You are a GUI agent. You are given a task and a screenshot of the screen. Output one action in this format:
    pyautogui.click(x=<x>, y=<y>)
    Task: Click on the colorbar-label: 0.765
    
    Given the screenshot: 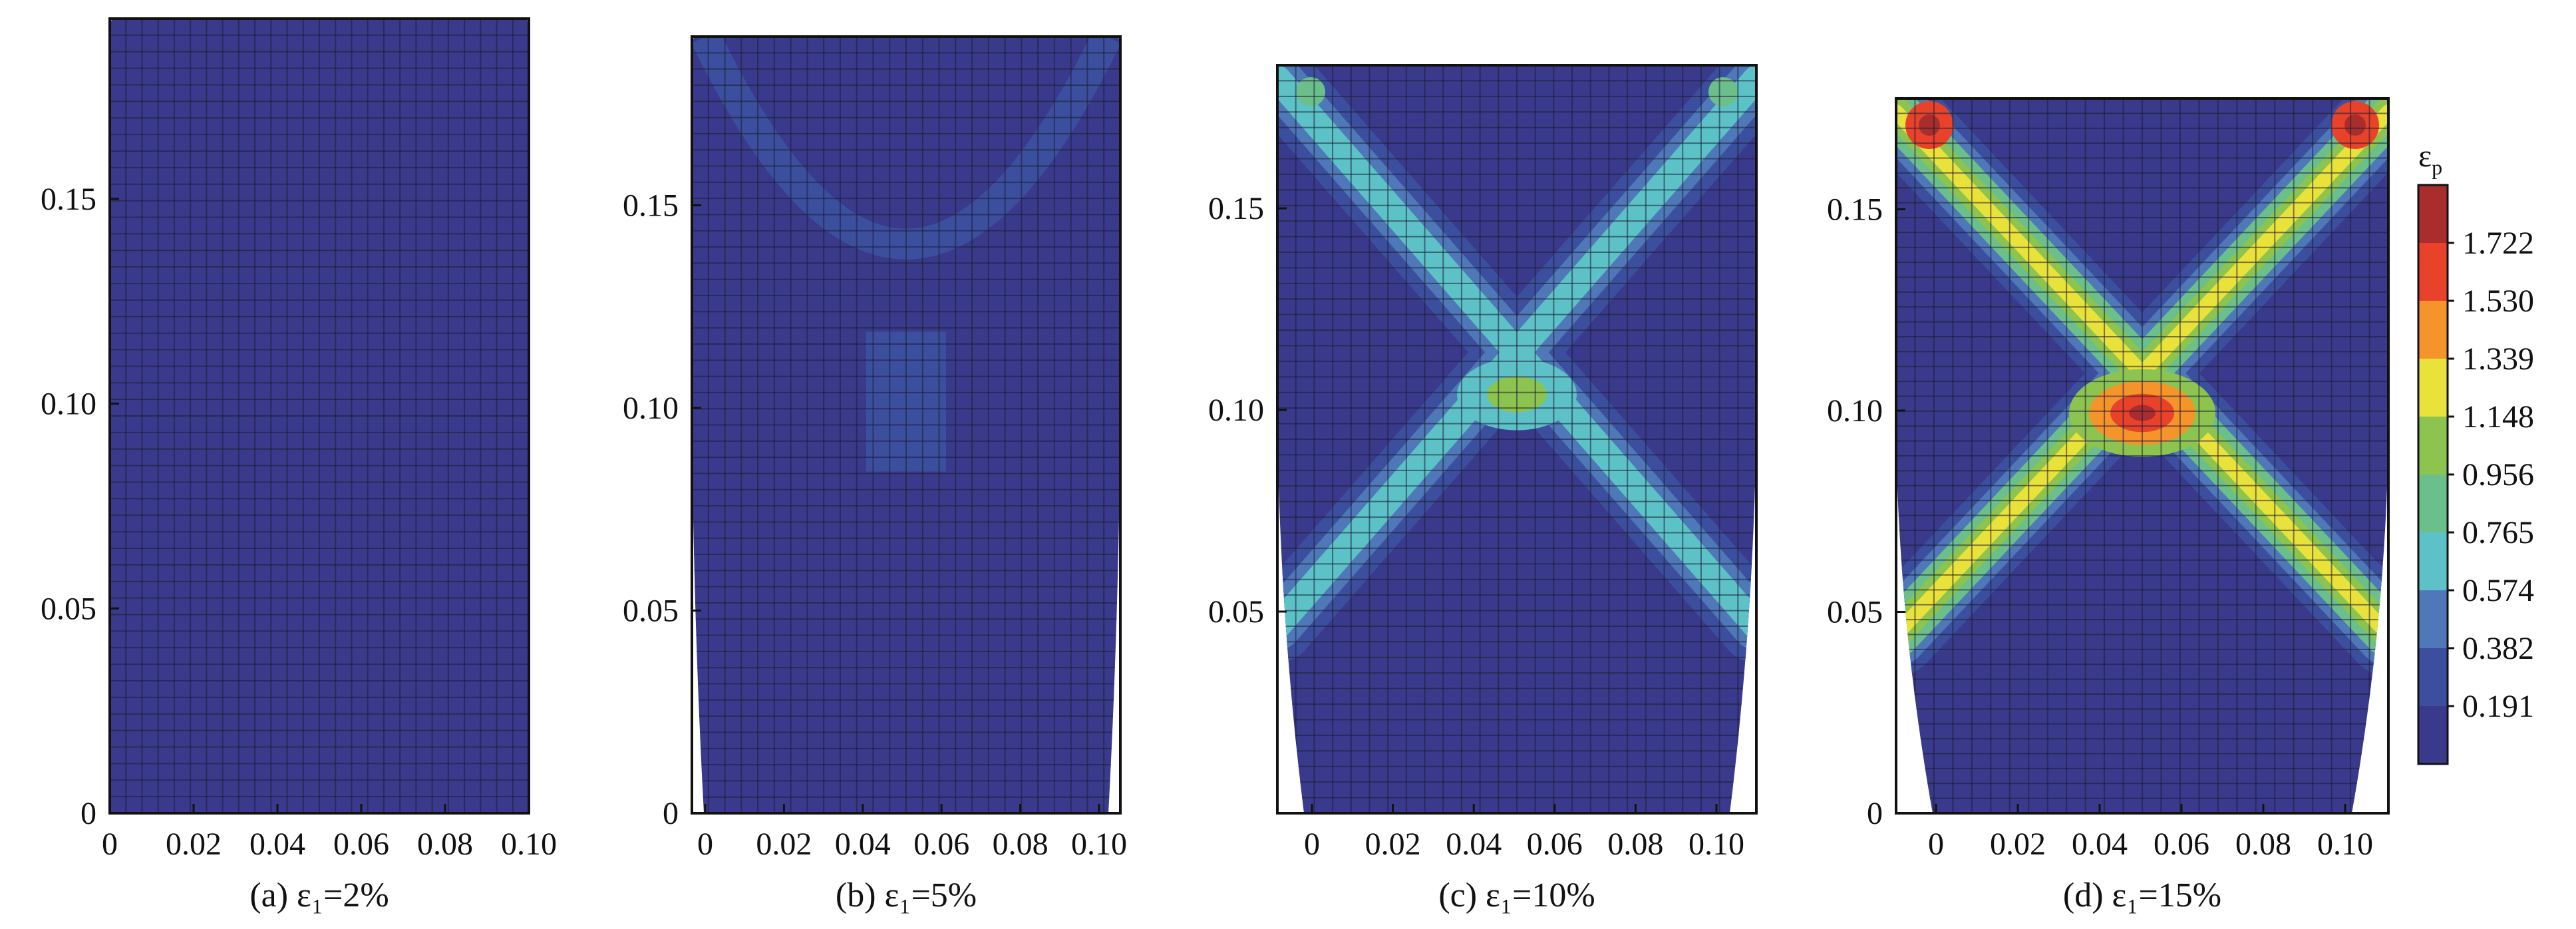 What is the action you would take?
    pyautogui.click(x=2498, y=532)
    